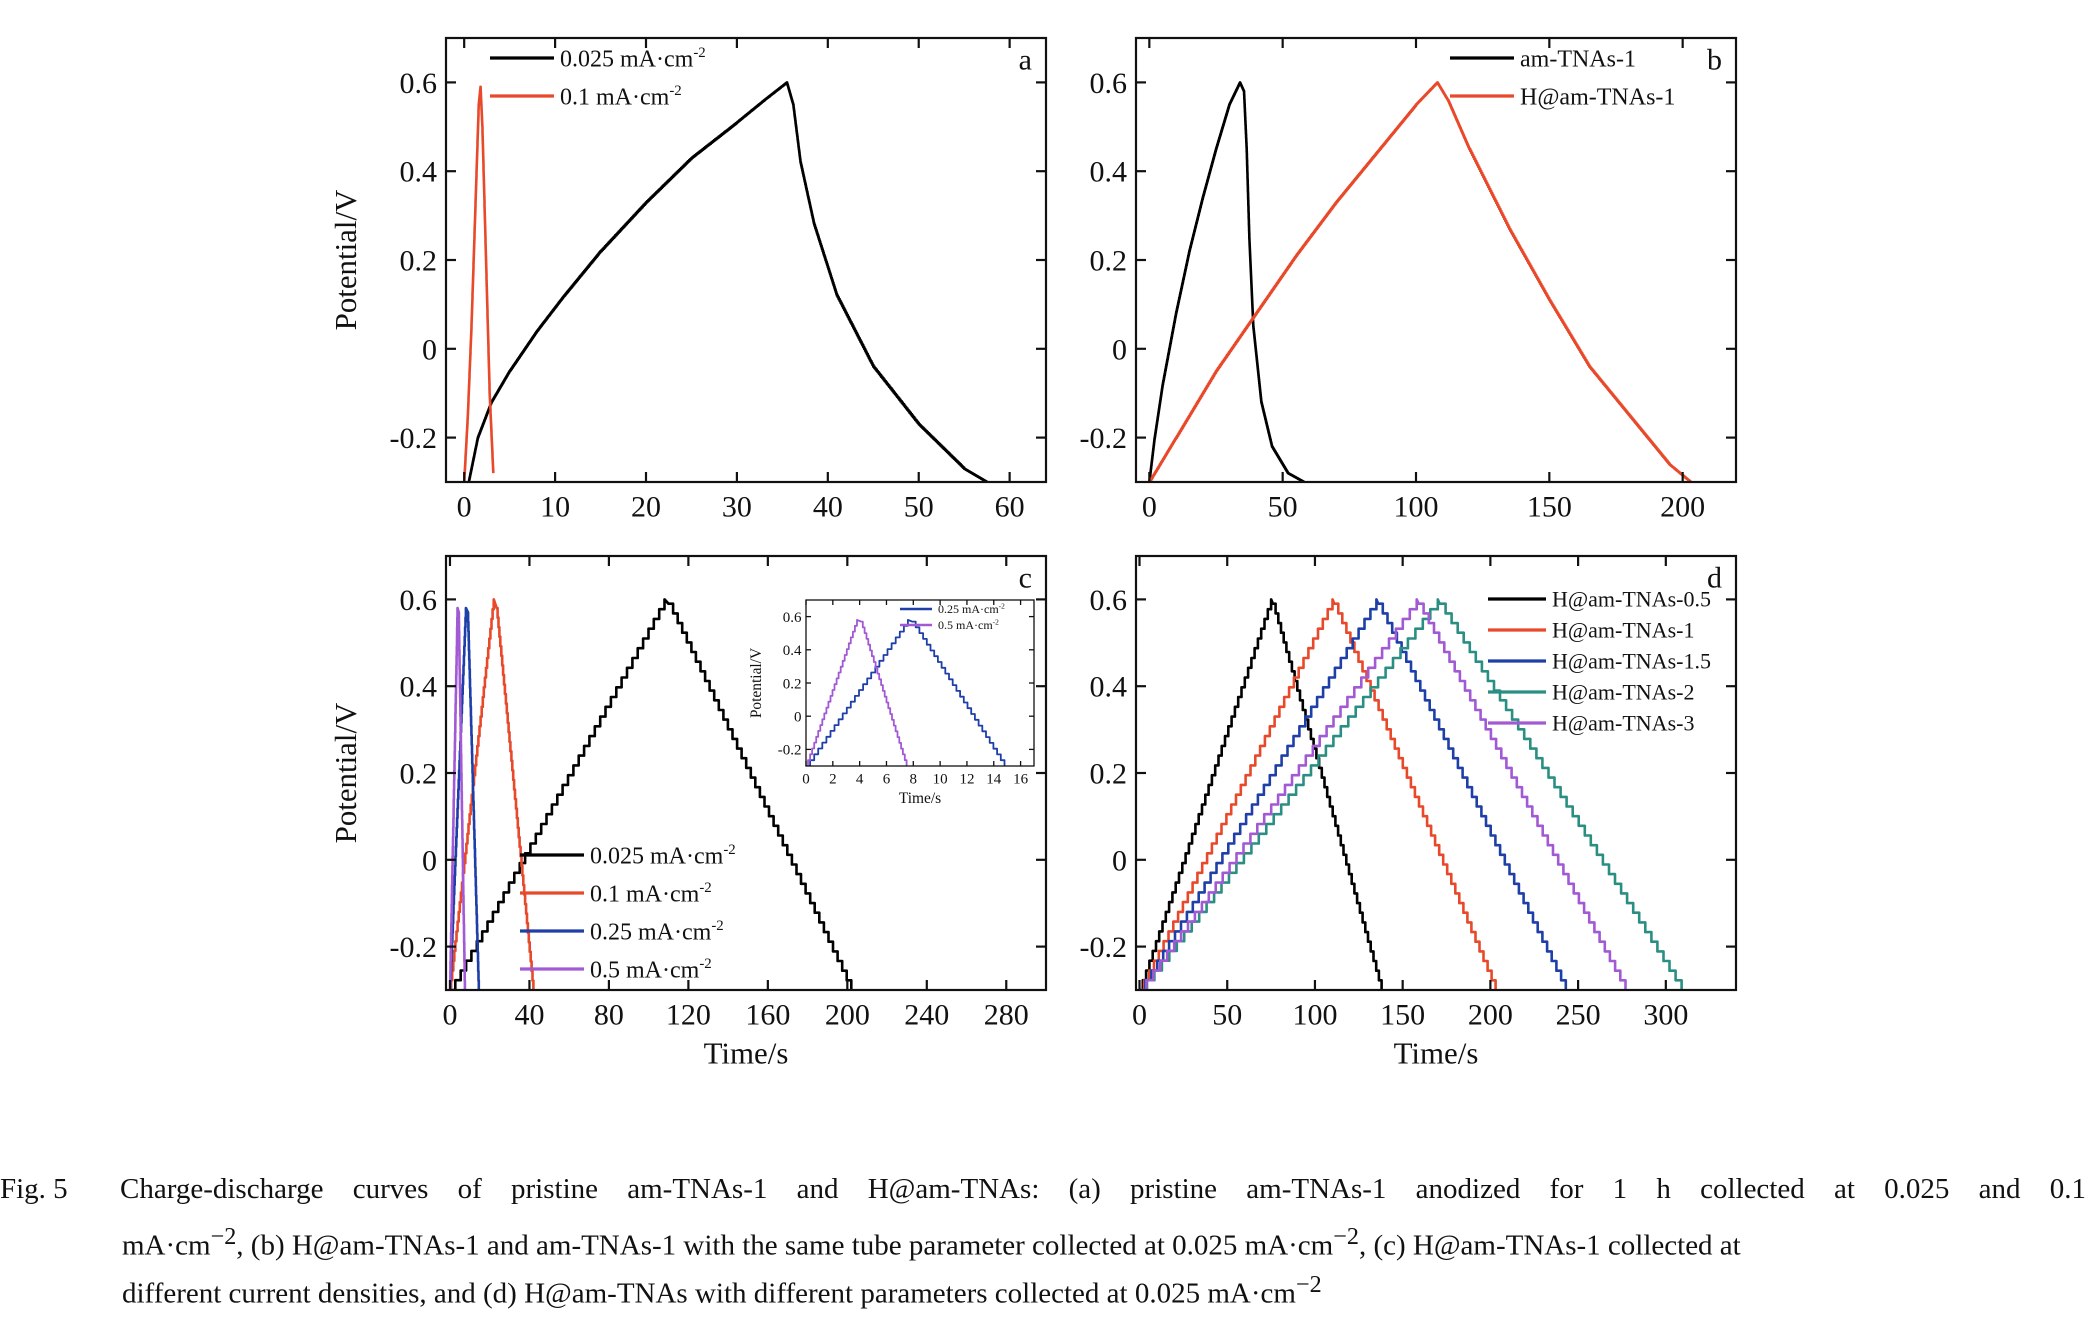  What do you see at coordinates (1010, 507) in the screenshot?
I see `x-tick-label: 60` at bounding box center [1010, 507].